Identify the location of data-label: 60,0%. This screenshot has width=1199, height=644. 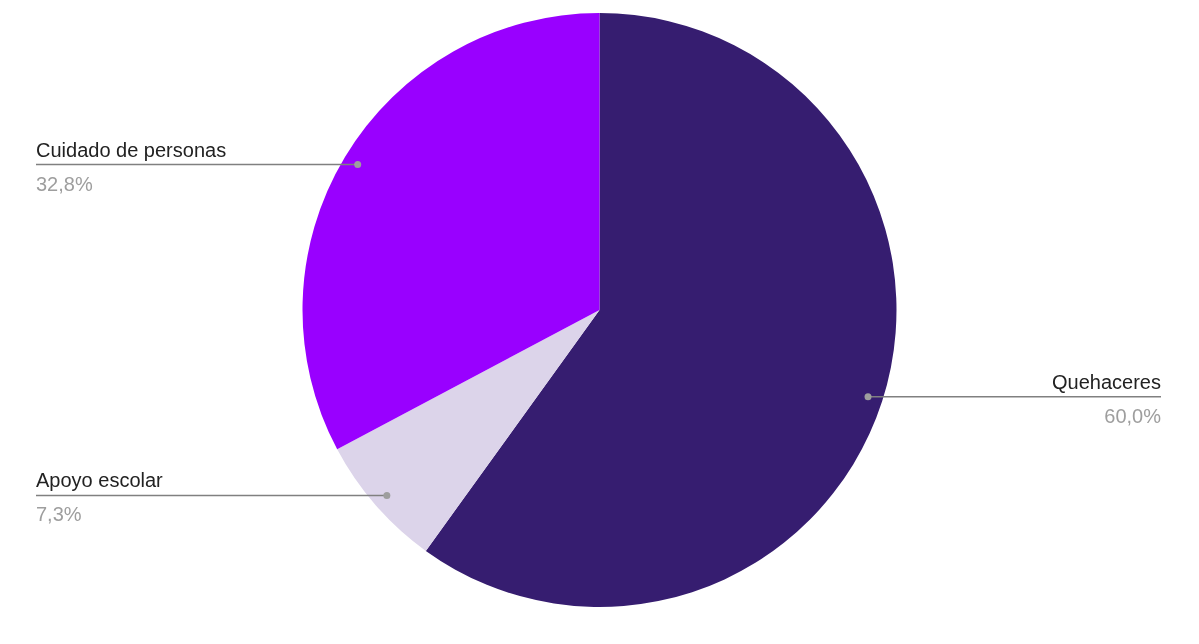
(1133, 415).